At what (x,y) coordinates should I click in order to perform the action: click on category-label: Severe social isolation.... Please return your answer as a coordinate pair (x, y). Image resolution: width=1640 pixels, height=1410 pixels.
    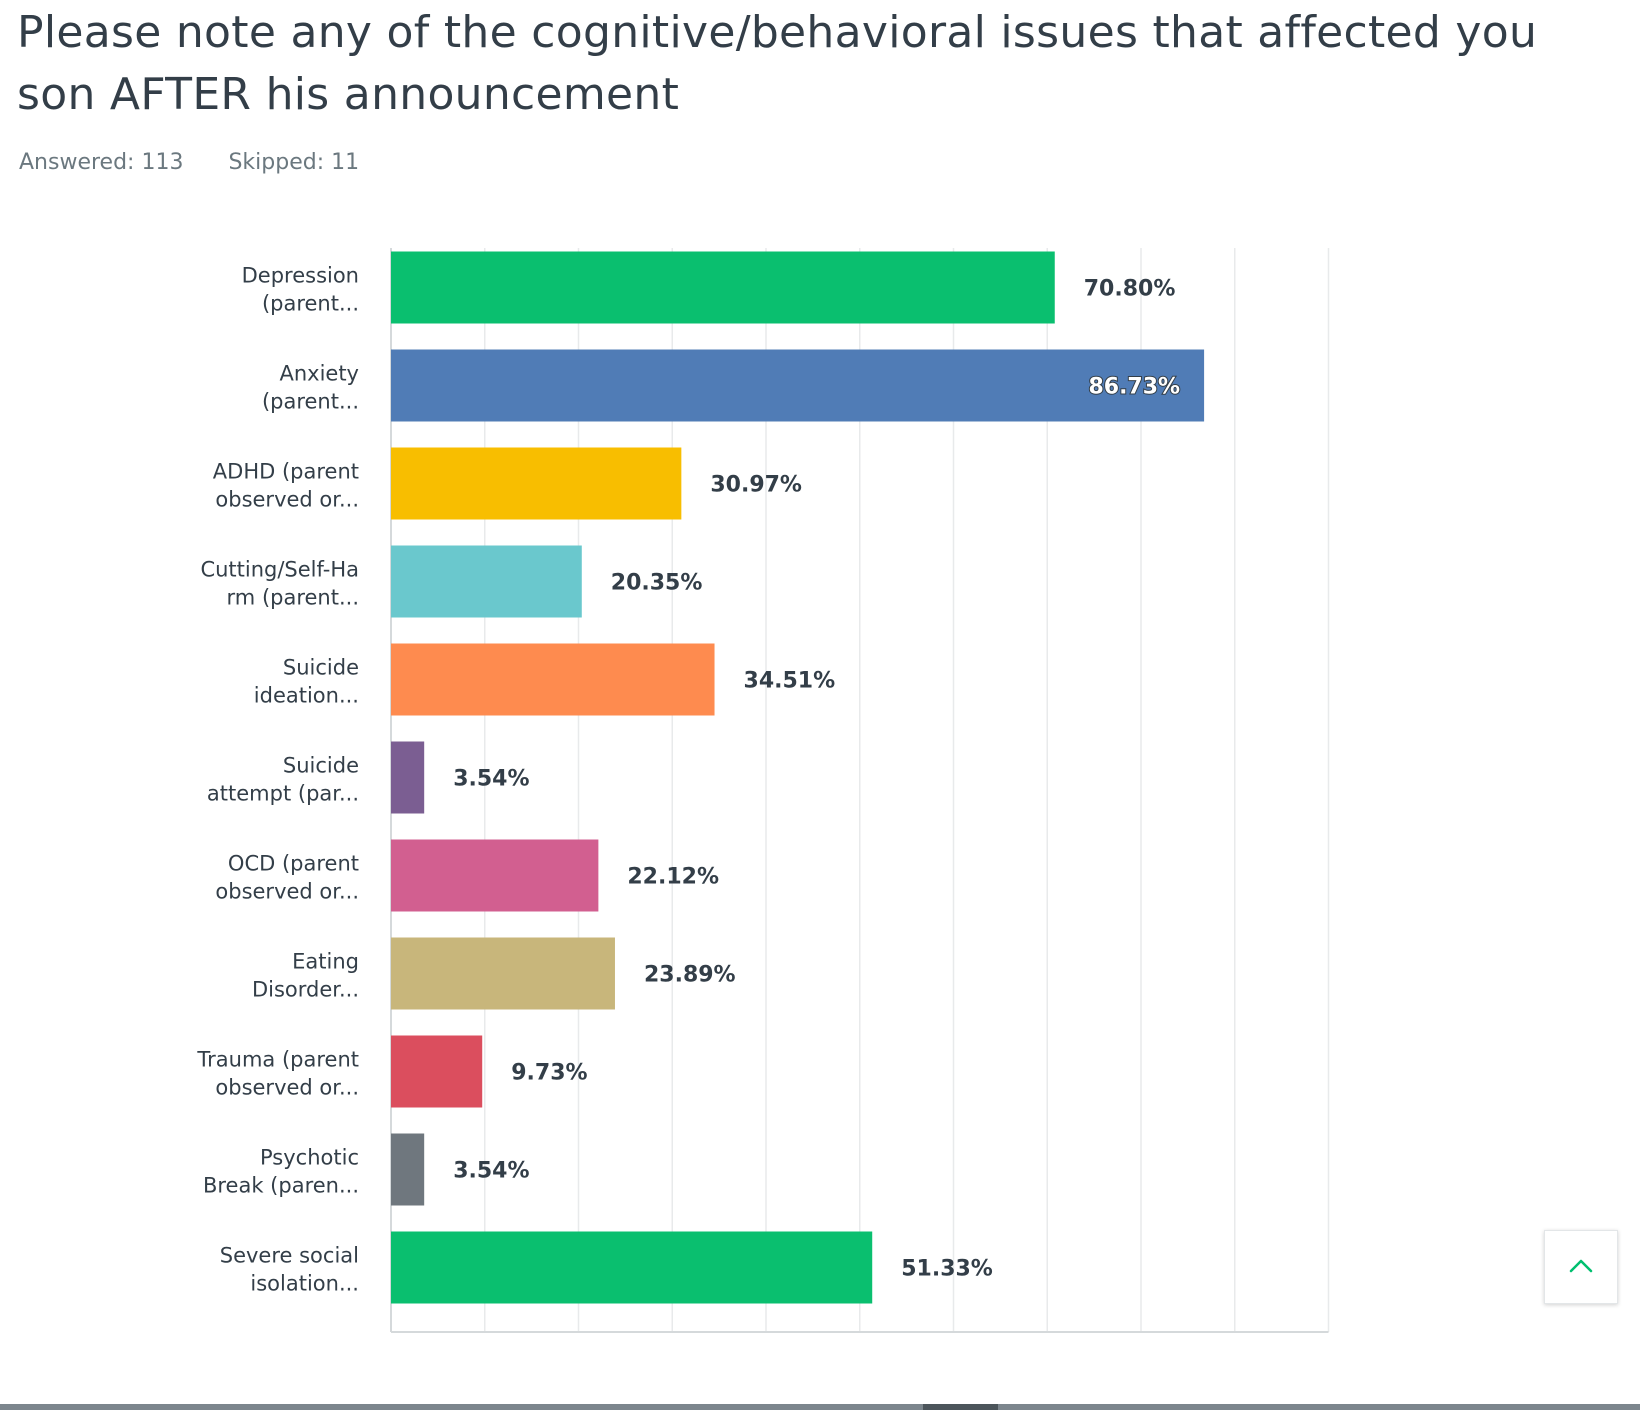
    Looking at the image, I should click on (289, 1270).